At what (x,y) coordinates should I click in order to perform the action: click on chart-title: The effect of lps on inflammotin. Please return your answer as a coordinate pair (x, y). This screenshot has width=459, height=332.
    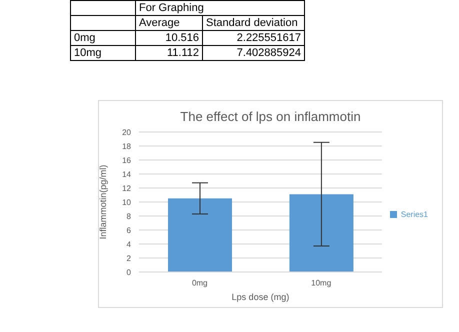
    Looking at the image, I should click on (270, 116).